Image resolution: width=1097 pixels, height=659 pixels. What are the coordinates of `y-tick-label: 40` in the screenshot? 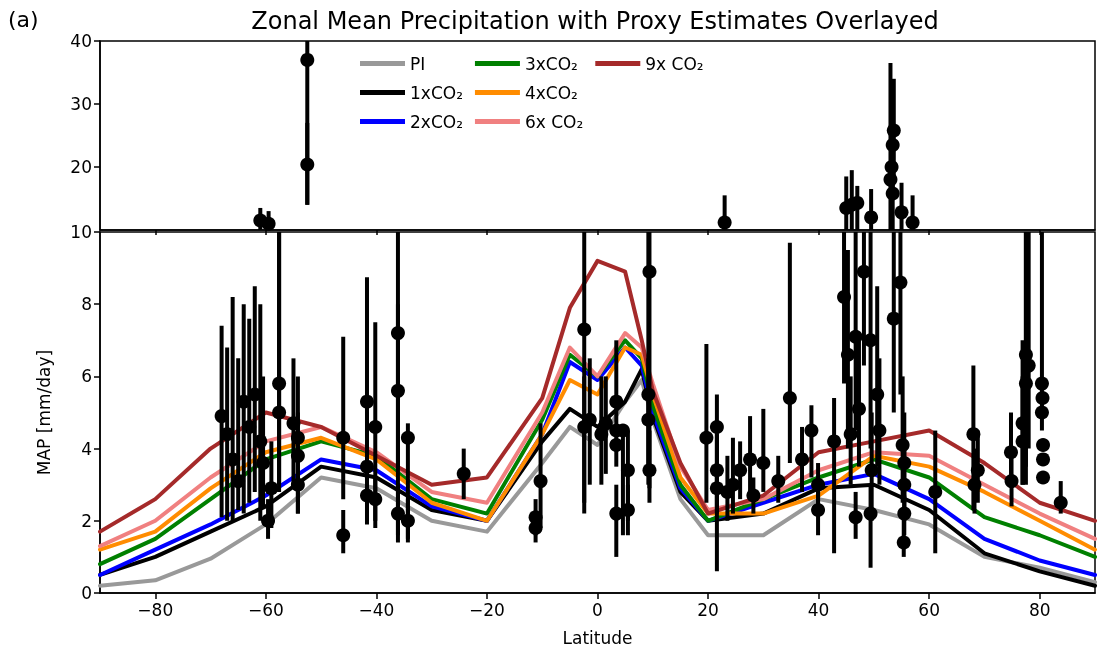 It's located at (81, 41).